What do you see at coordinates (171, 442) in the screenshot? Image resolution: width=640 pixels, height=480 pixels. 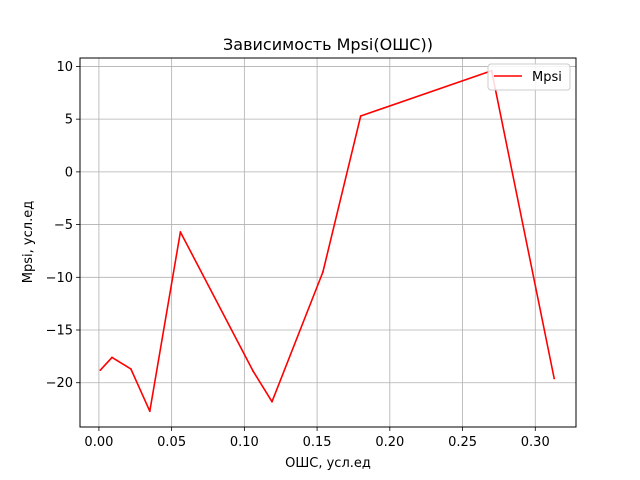 I see `x-tick-label: 0.05` at bounding box center [171, 442].